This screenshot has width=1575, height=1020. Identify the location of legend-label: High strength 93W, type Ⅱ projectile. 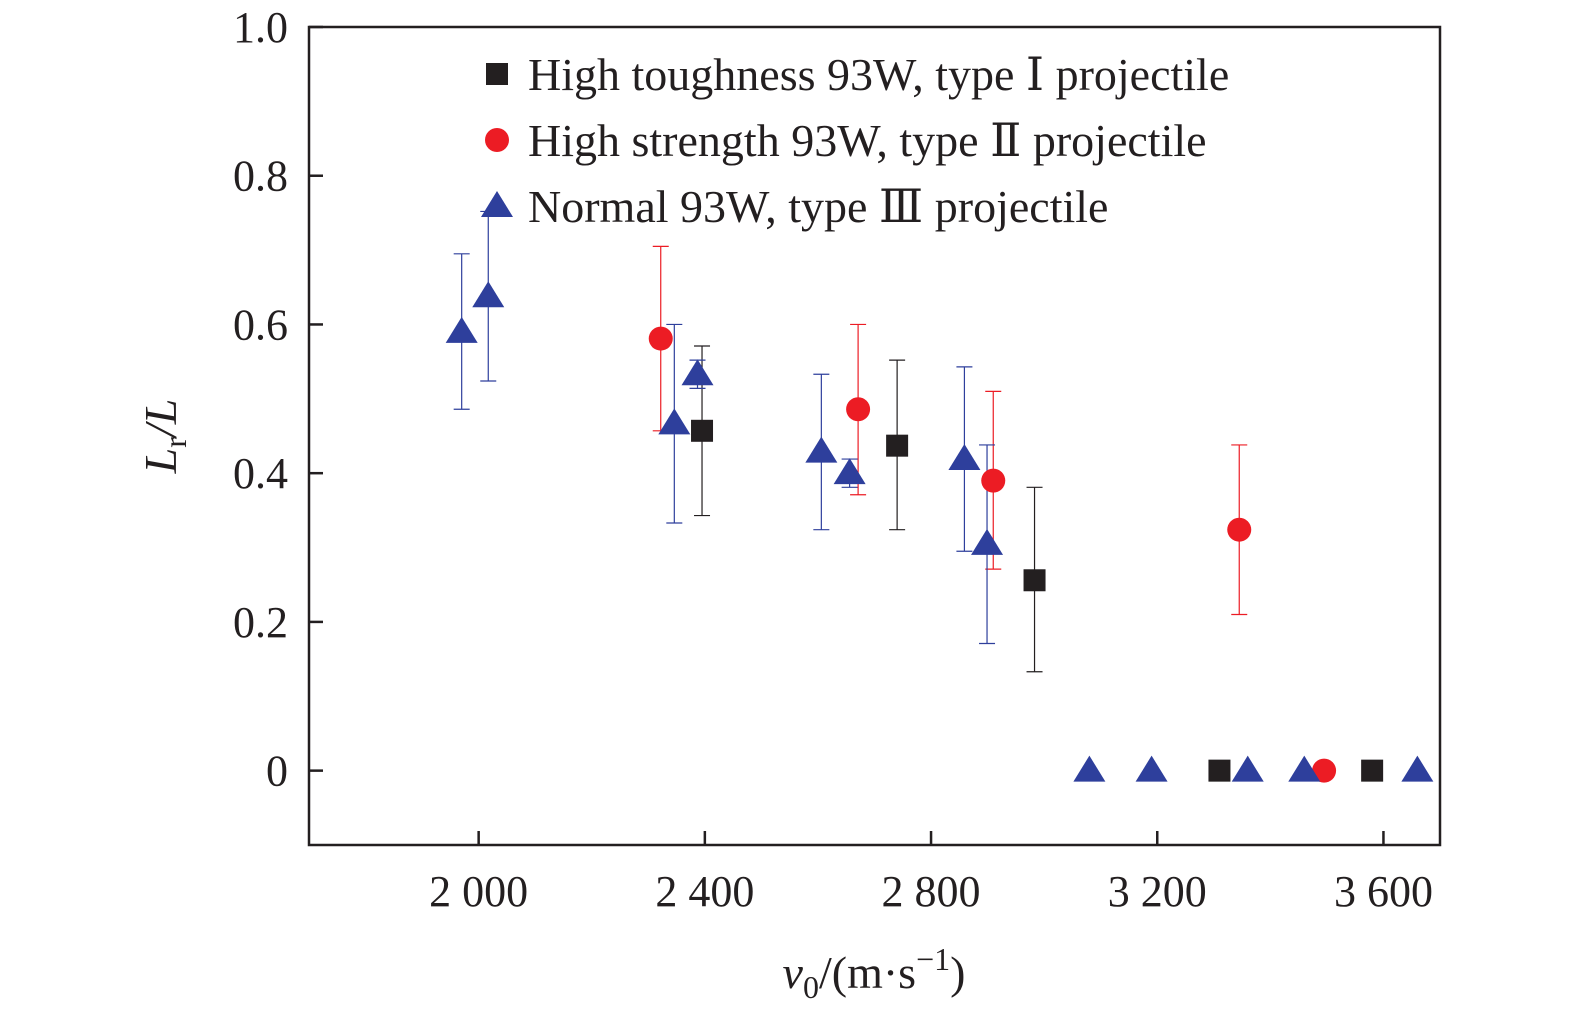
(867, 140).